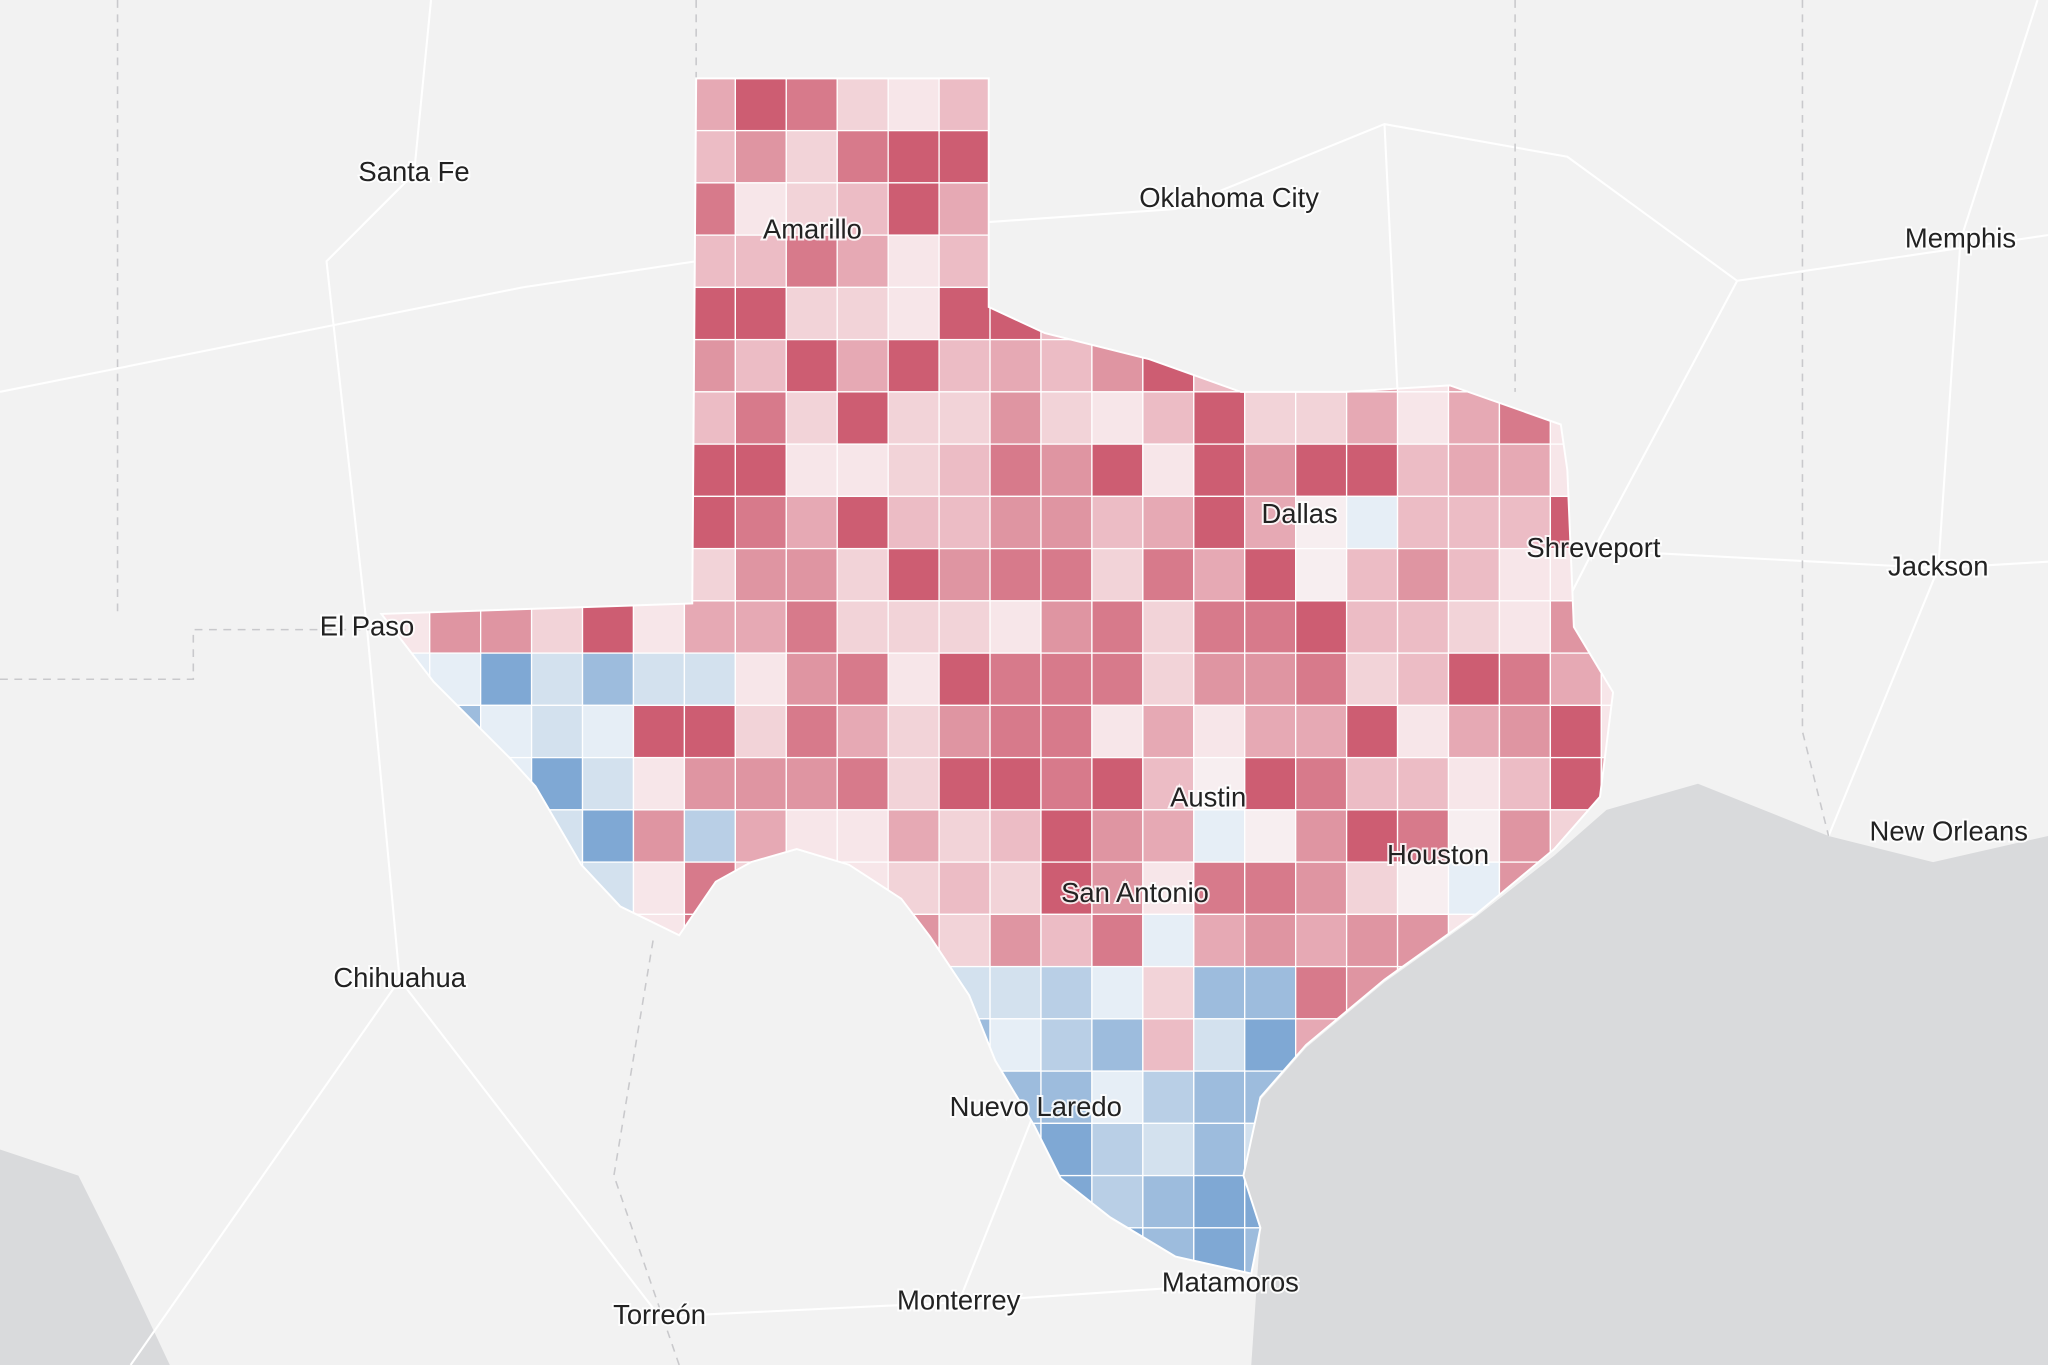  What do you see at coordinates (1135, 892) in the screenshot?
I see `city-label: San Antonio` at bounding box center [1135, 892].